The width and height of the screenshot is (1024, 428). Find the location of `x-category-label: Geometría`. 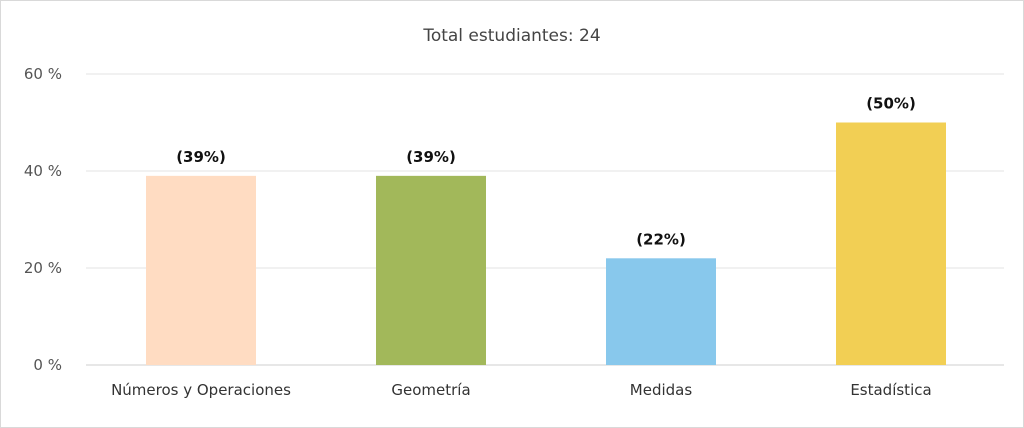

x-category-label: Geometría is located at coordinates (430, 390).